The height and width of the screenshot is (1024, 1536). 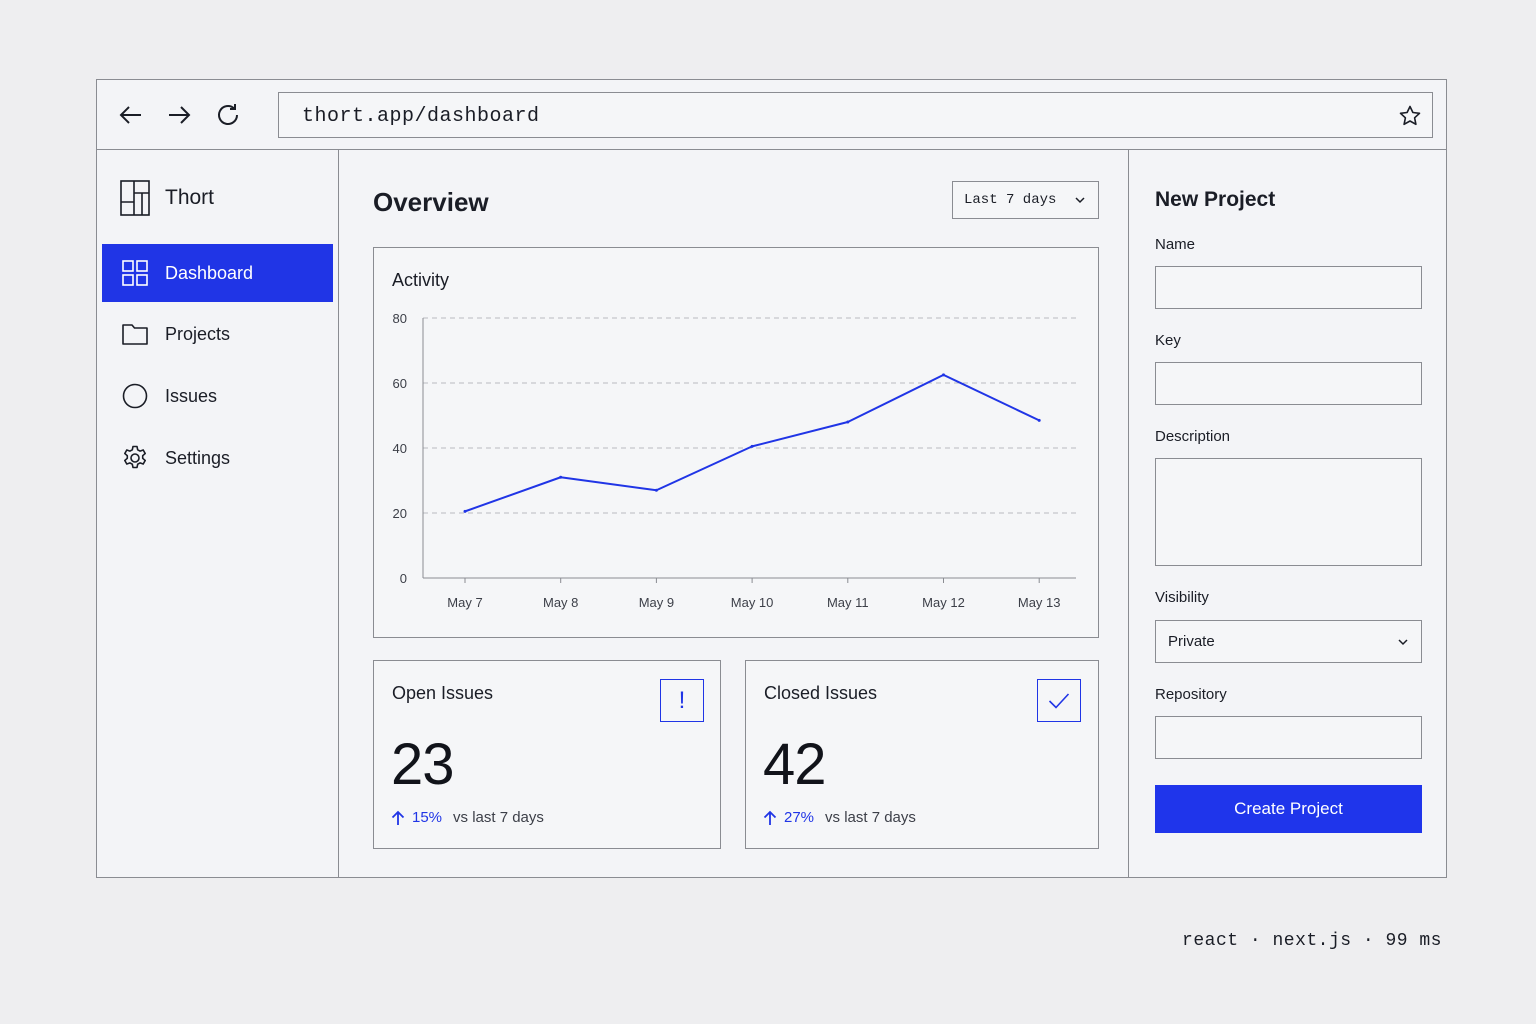 What do you see at coordinates (421, 116) in the screenshot?
I see `url-text: thort.app/dashboard` at bounding box center [421, 116].